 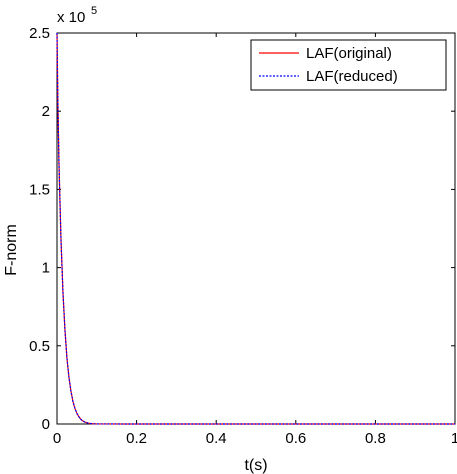 I want to click on y-tick-label: 1, so click(x=46, y=268).